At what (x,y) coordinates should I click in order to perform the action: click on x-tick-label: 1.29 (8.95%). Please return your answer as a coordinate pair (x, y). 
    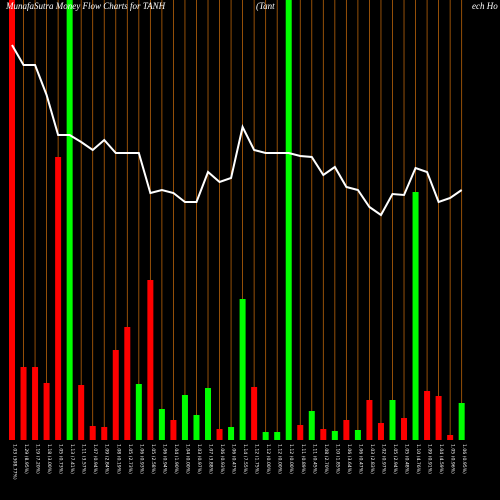
    Looking at the image, I should click on (26, 459).